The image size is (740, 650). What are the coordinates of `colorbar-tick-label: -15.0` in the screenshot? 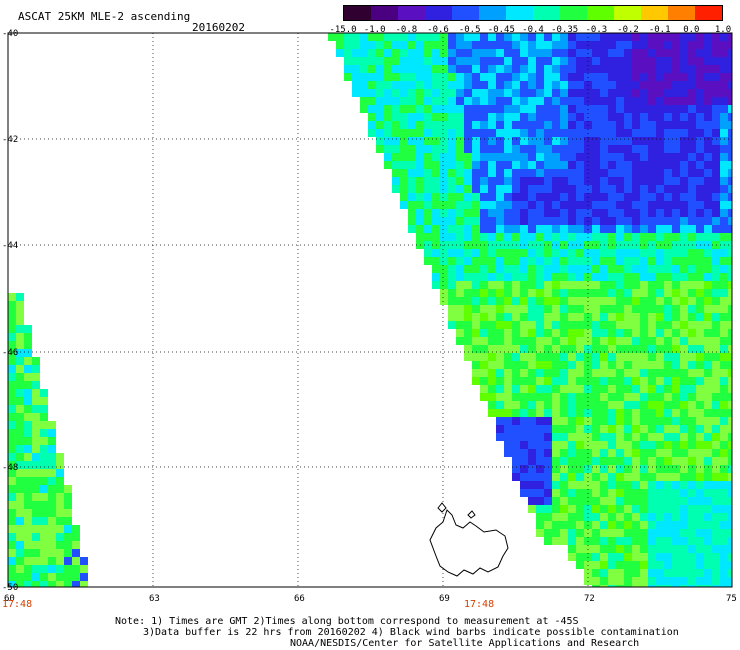 It's located at (343, 30).